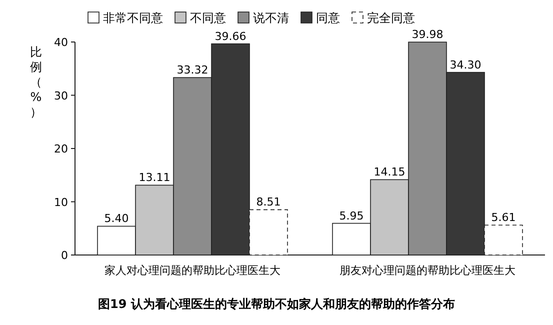 Image resolution: width=553 pixels, height=325 pixels. I want to click on data-label: 39.98, so click(428, 35).